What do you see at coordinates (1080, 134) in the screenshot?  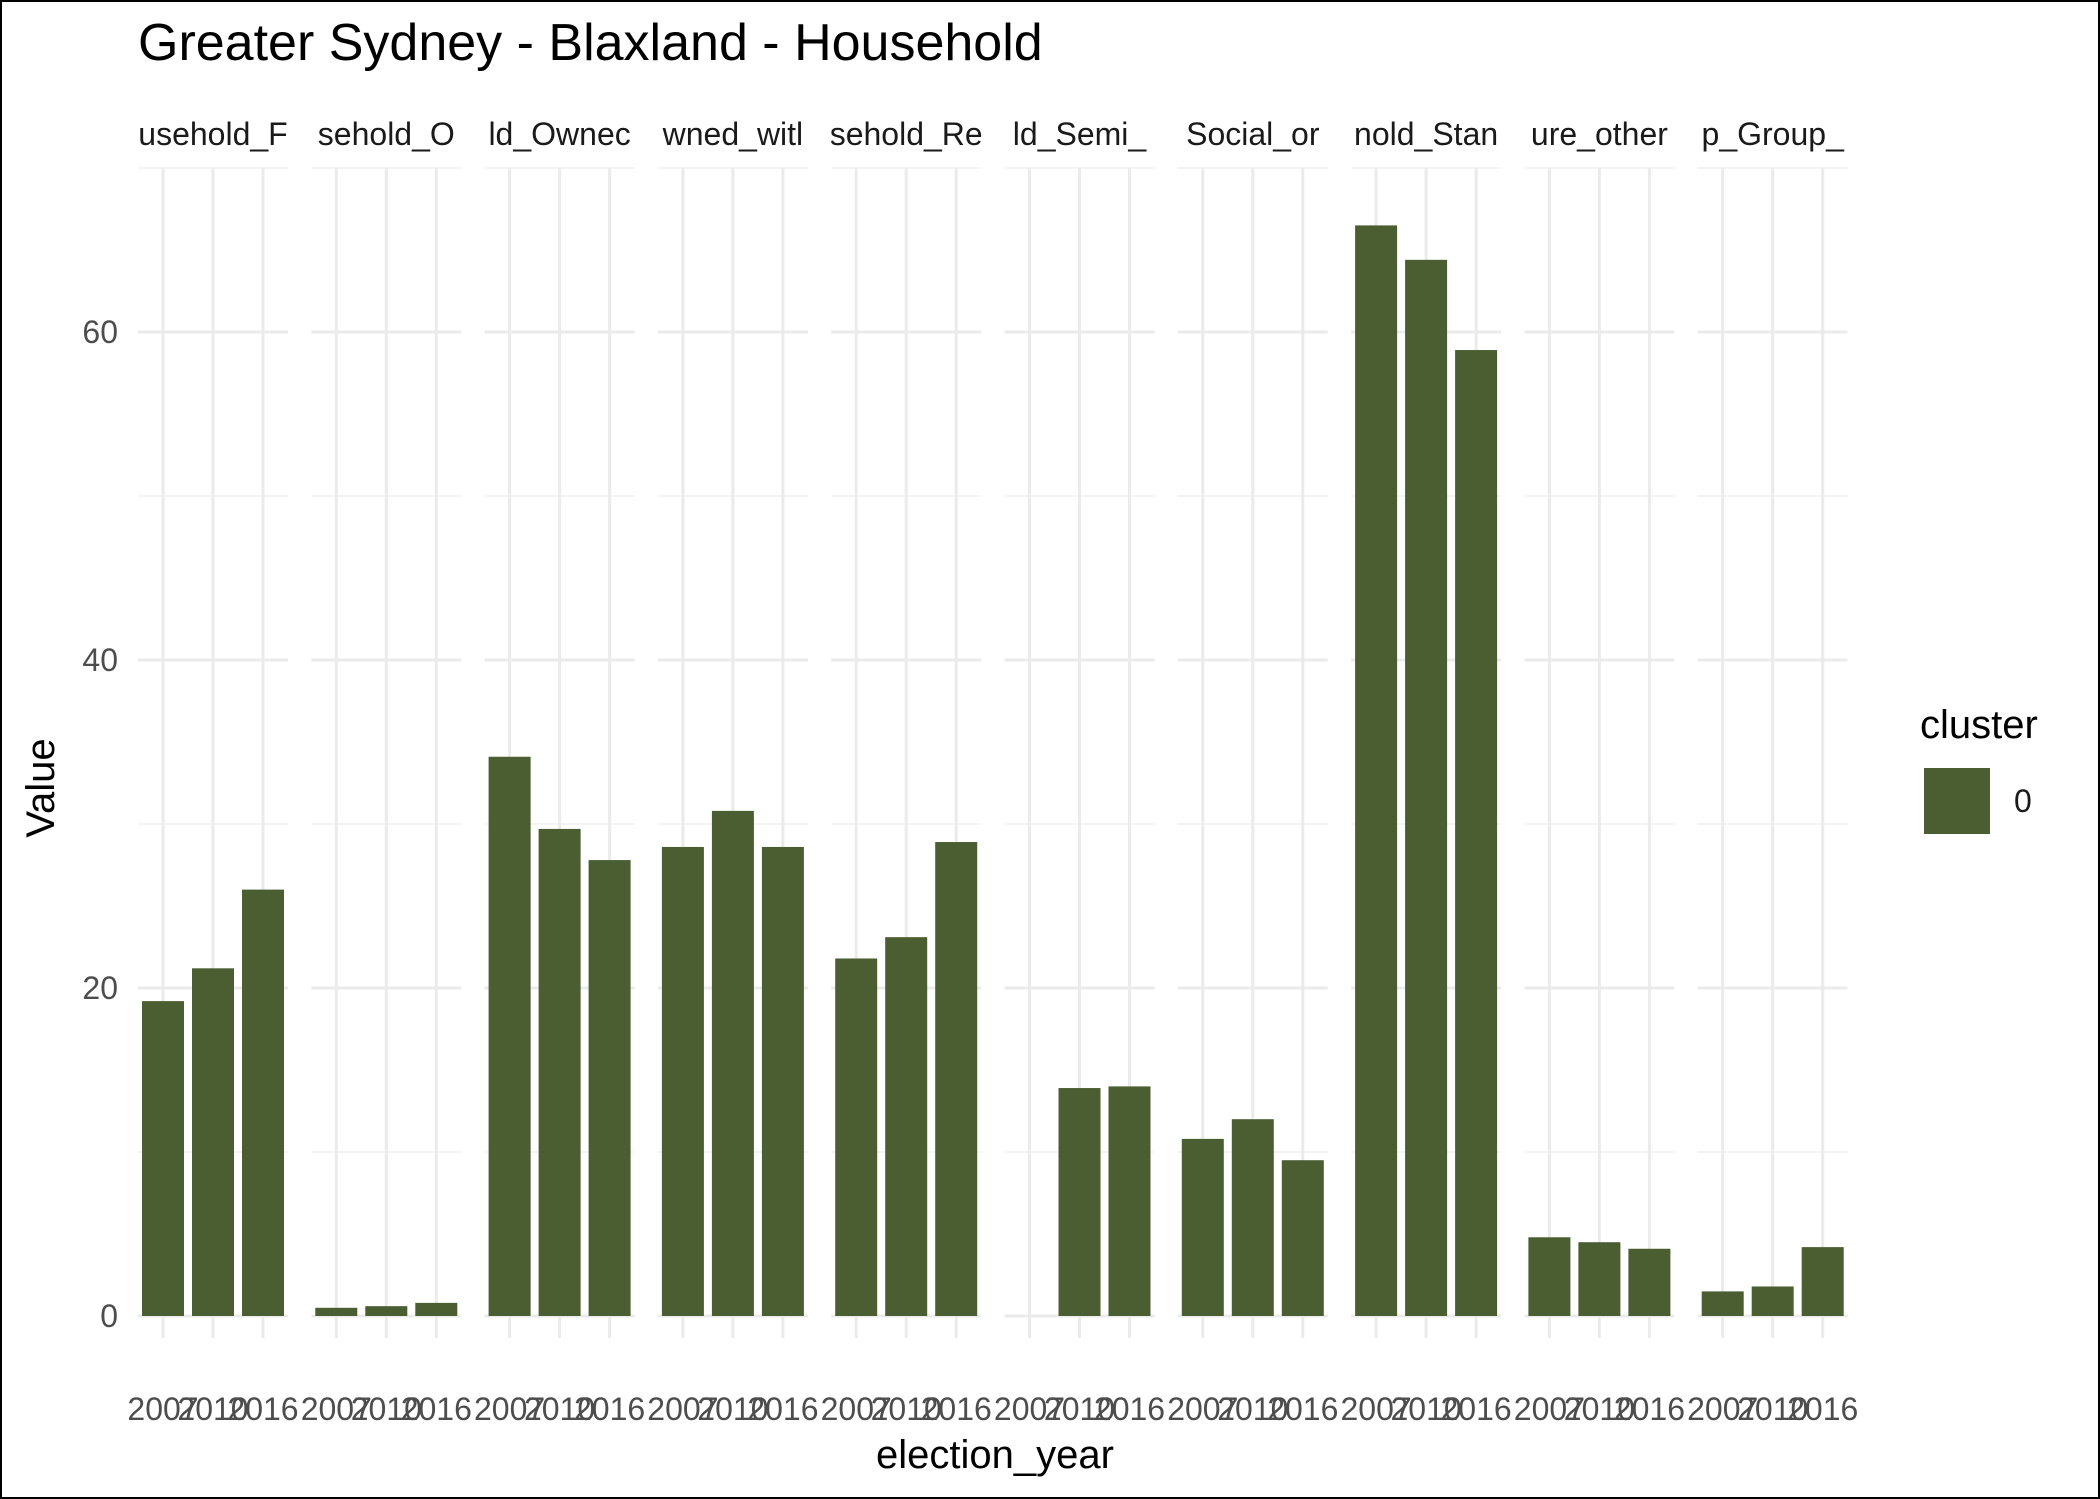 I see `facet-strip-label: ld_Semi_` at bounding box center [1080, 134].